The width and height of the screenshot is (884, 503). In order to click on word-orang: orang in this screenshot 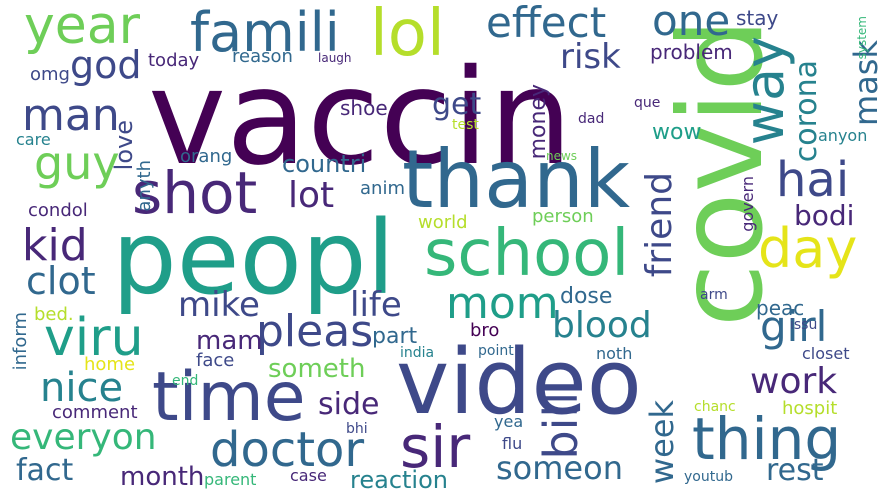, I will do `click(206, 156)`.